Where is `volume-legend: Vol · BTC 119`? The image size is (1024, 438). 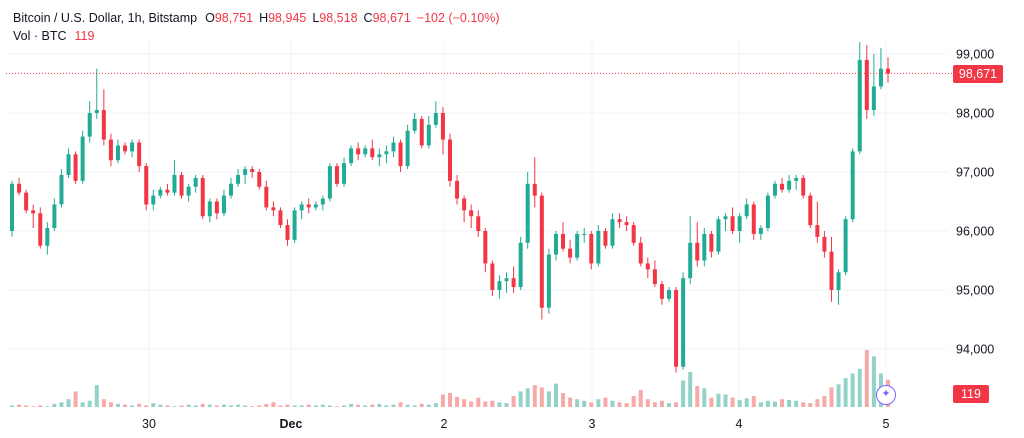
volume-legend: Vol · BTC 119 is located at coordinates (53, 36).